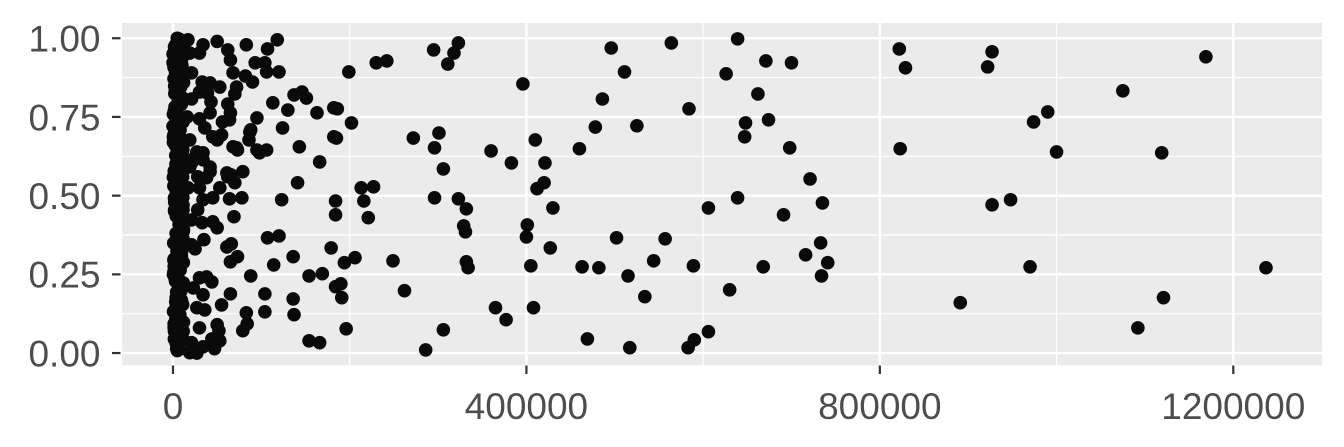  What do you see at coordinates (64, 275) in the screenshot?
I see `y-tick-label: 0.25` at bounding box center [64, 275].